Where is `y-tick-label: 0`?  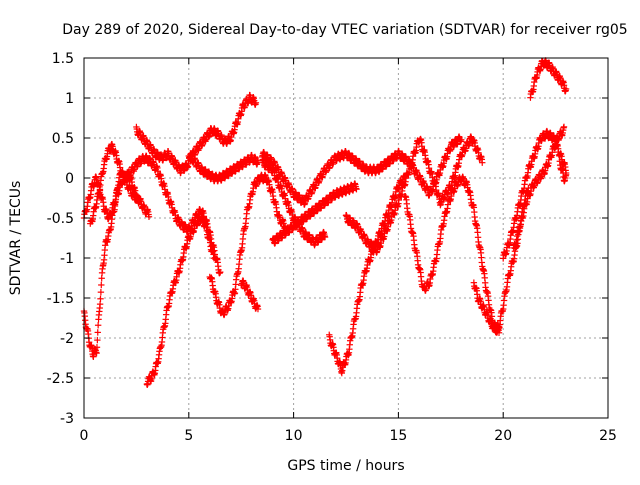 y-tick-label: 0 is located at coordinates (69, 179).